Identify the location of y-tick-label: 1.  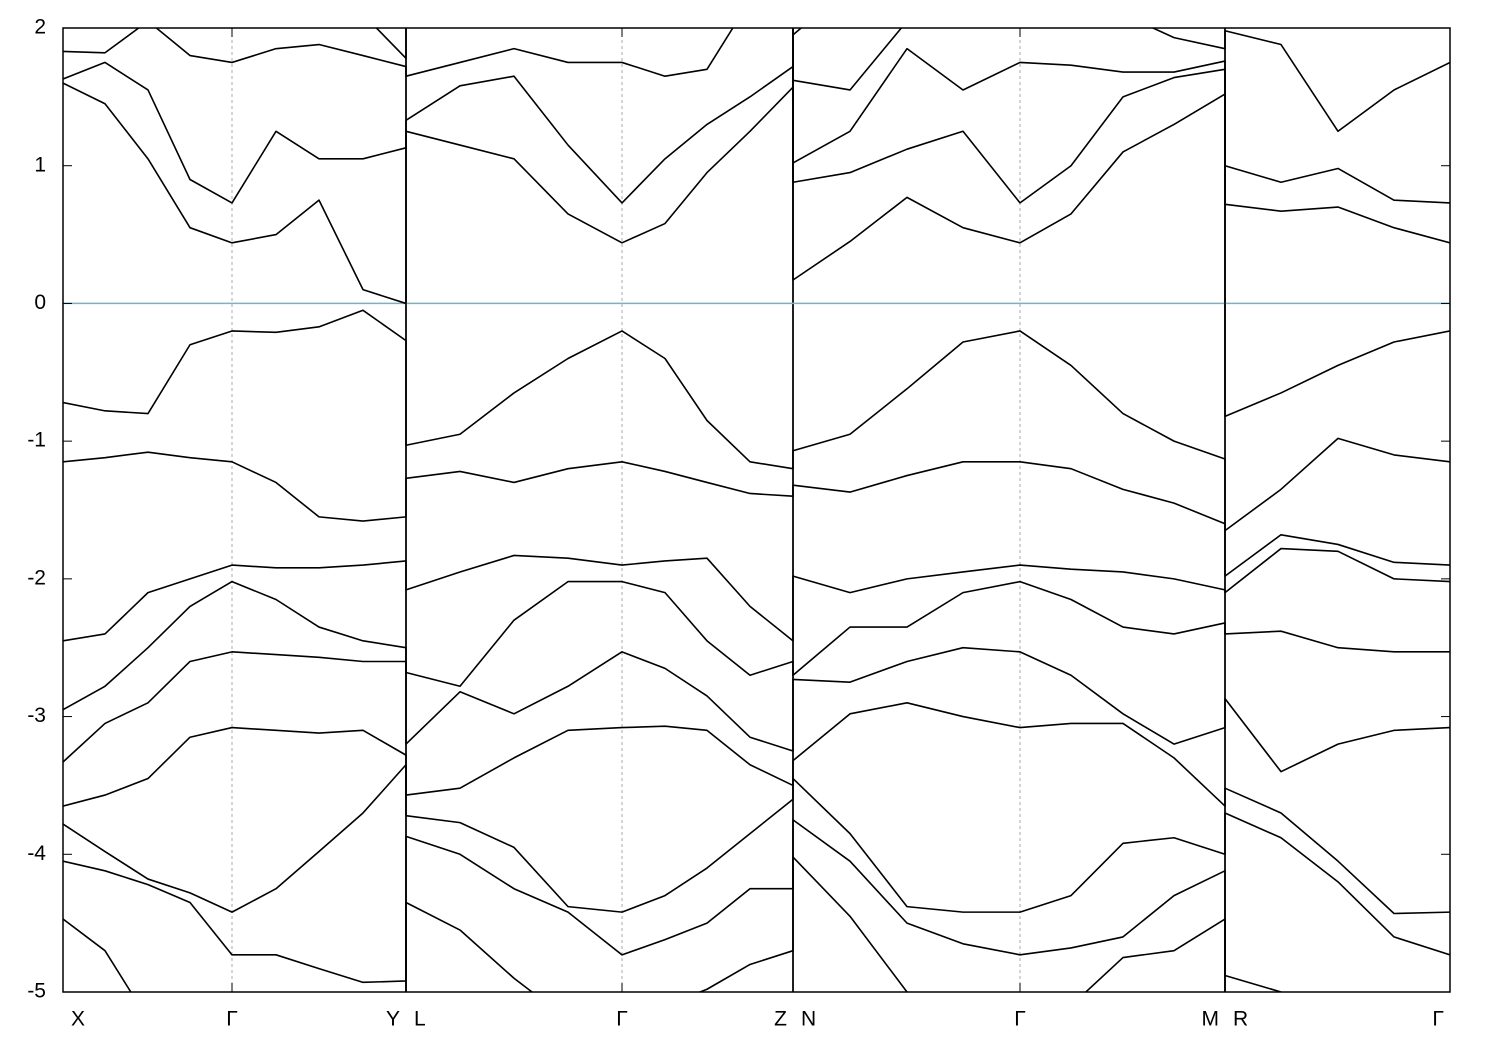
(40, 164).